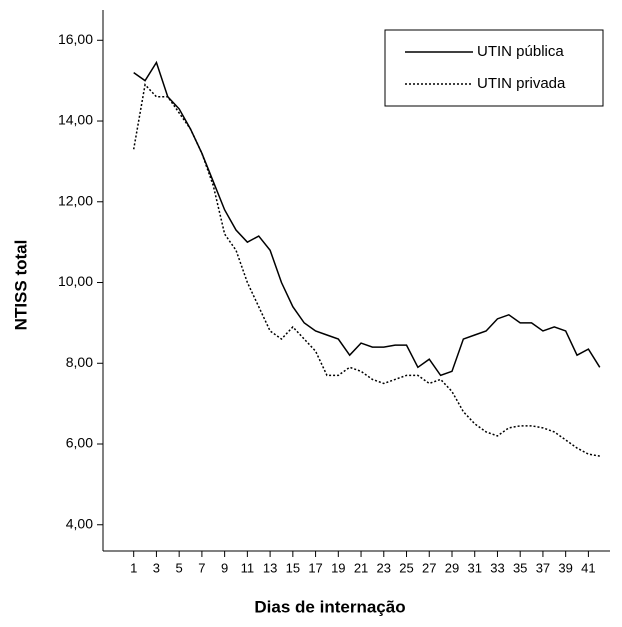 Image resolution: width=622 pixels, height=627 pixels. I want to click on x-tick-label: 1, so click(133, 567).